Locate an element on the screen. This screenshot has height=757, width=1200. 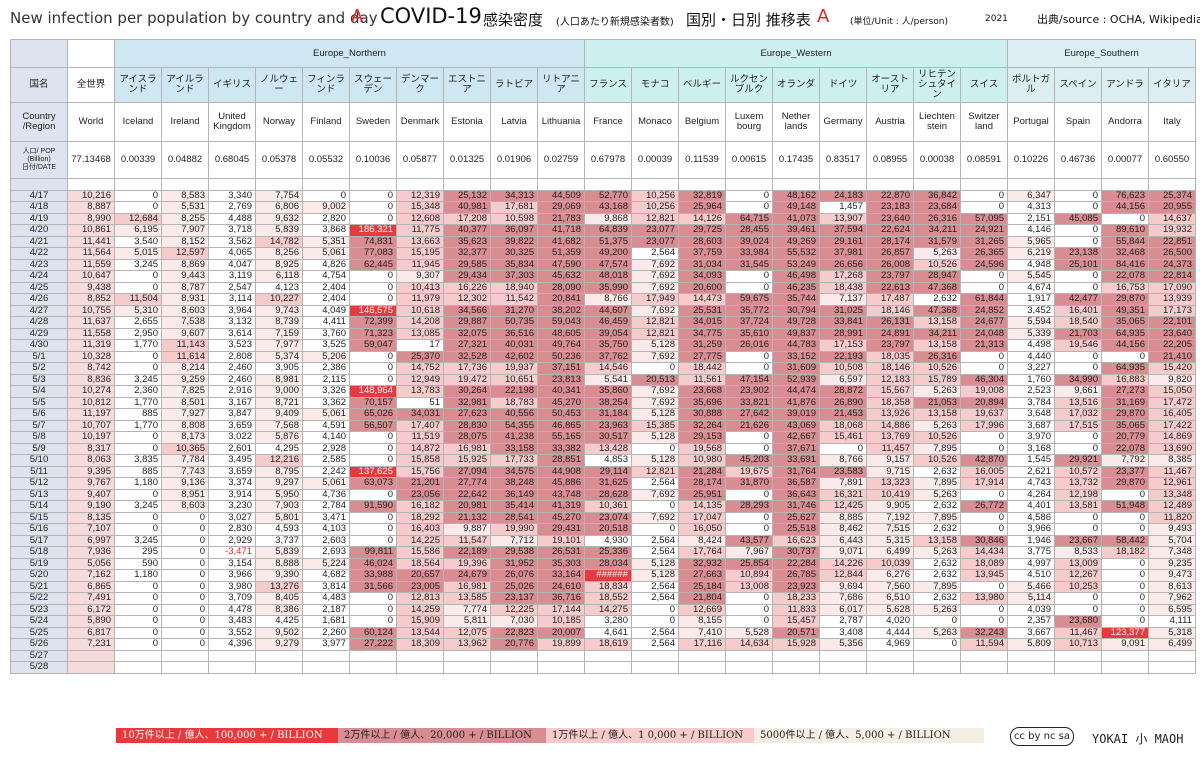
value-cell: 13,009 is located at coordinates (1078, 563).